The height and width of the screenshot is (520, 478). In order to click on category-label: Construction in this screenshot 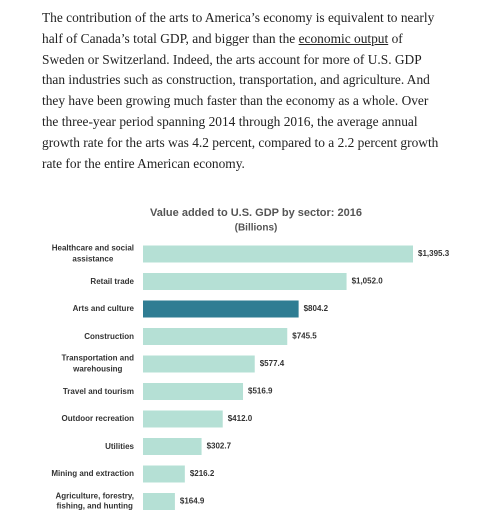, I will do `click(109, 336)`.